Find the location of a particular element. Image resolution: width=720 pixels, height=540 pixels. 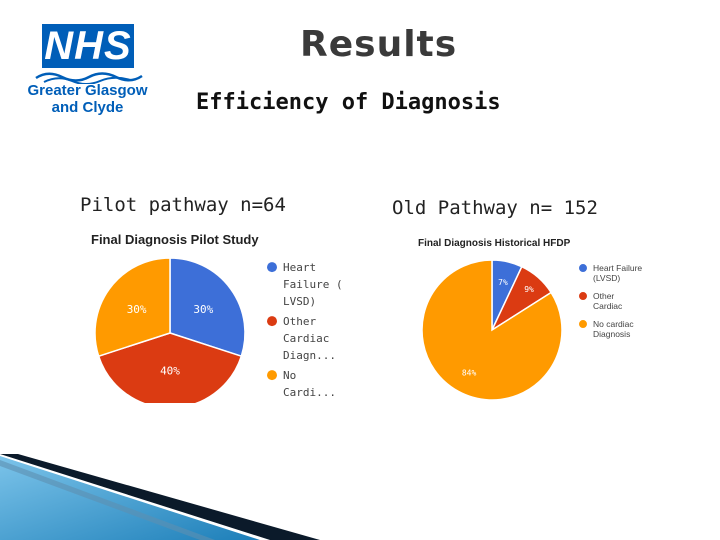

slice-label: 40% is located at coordinates (170, 371).